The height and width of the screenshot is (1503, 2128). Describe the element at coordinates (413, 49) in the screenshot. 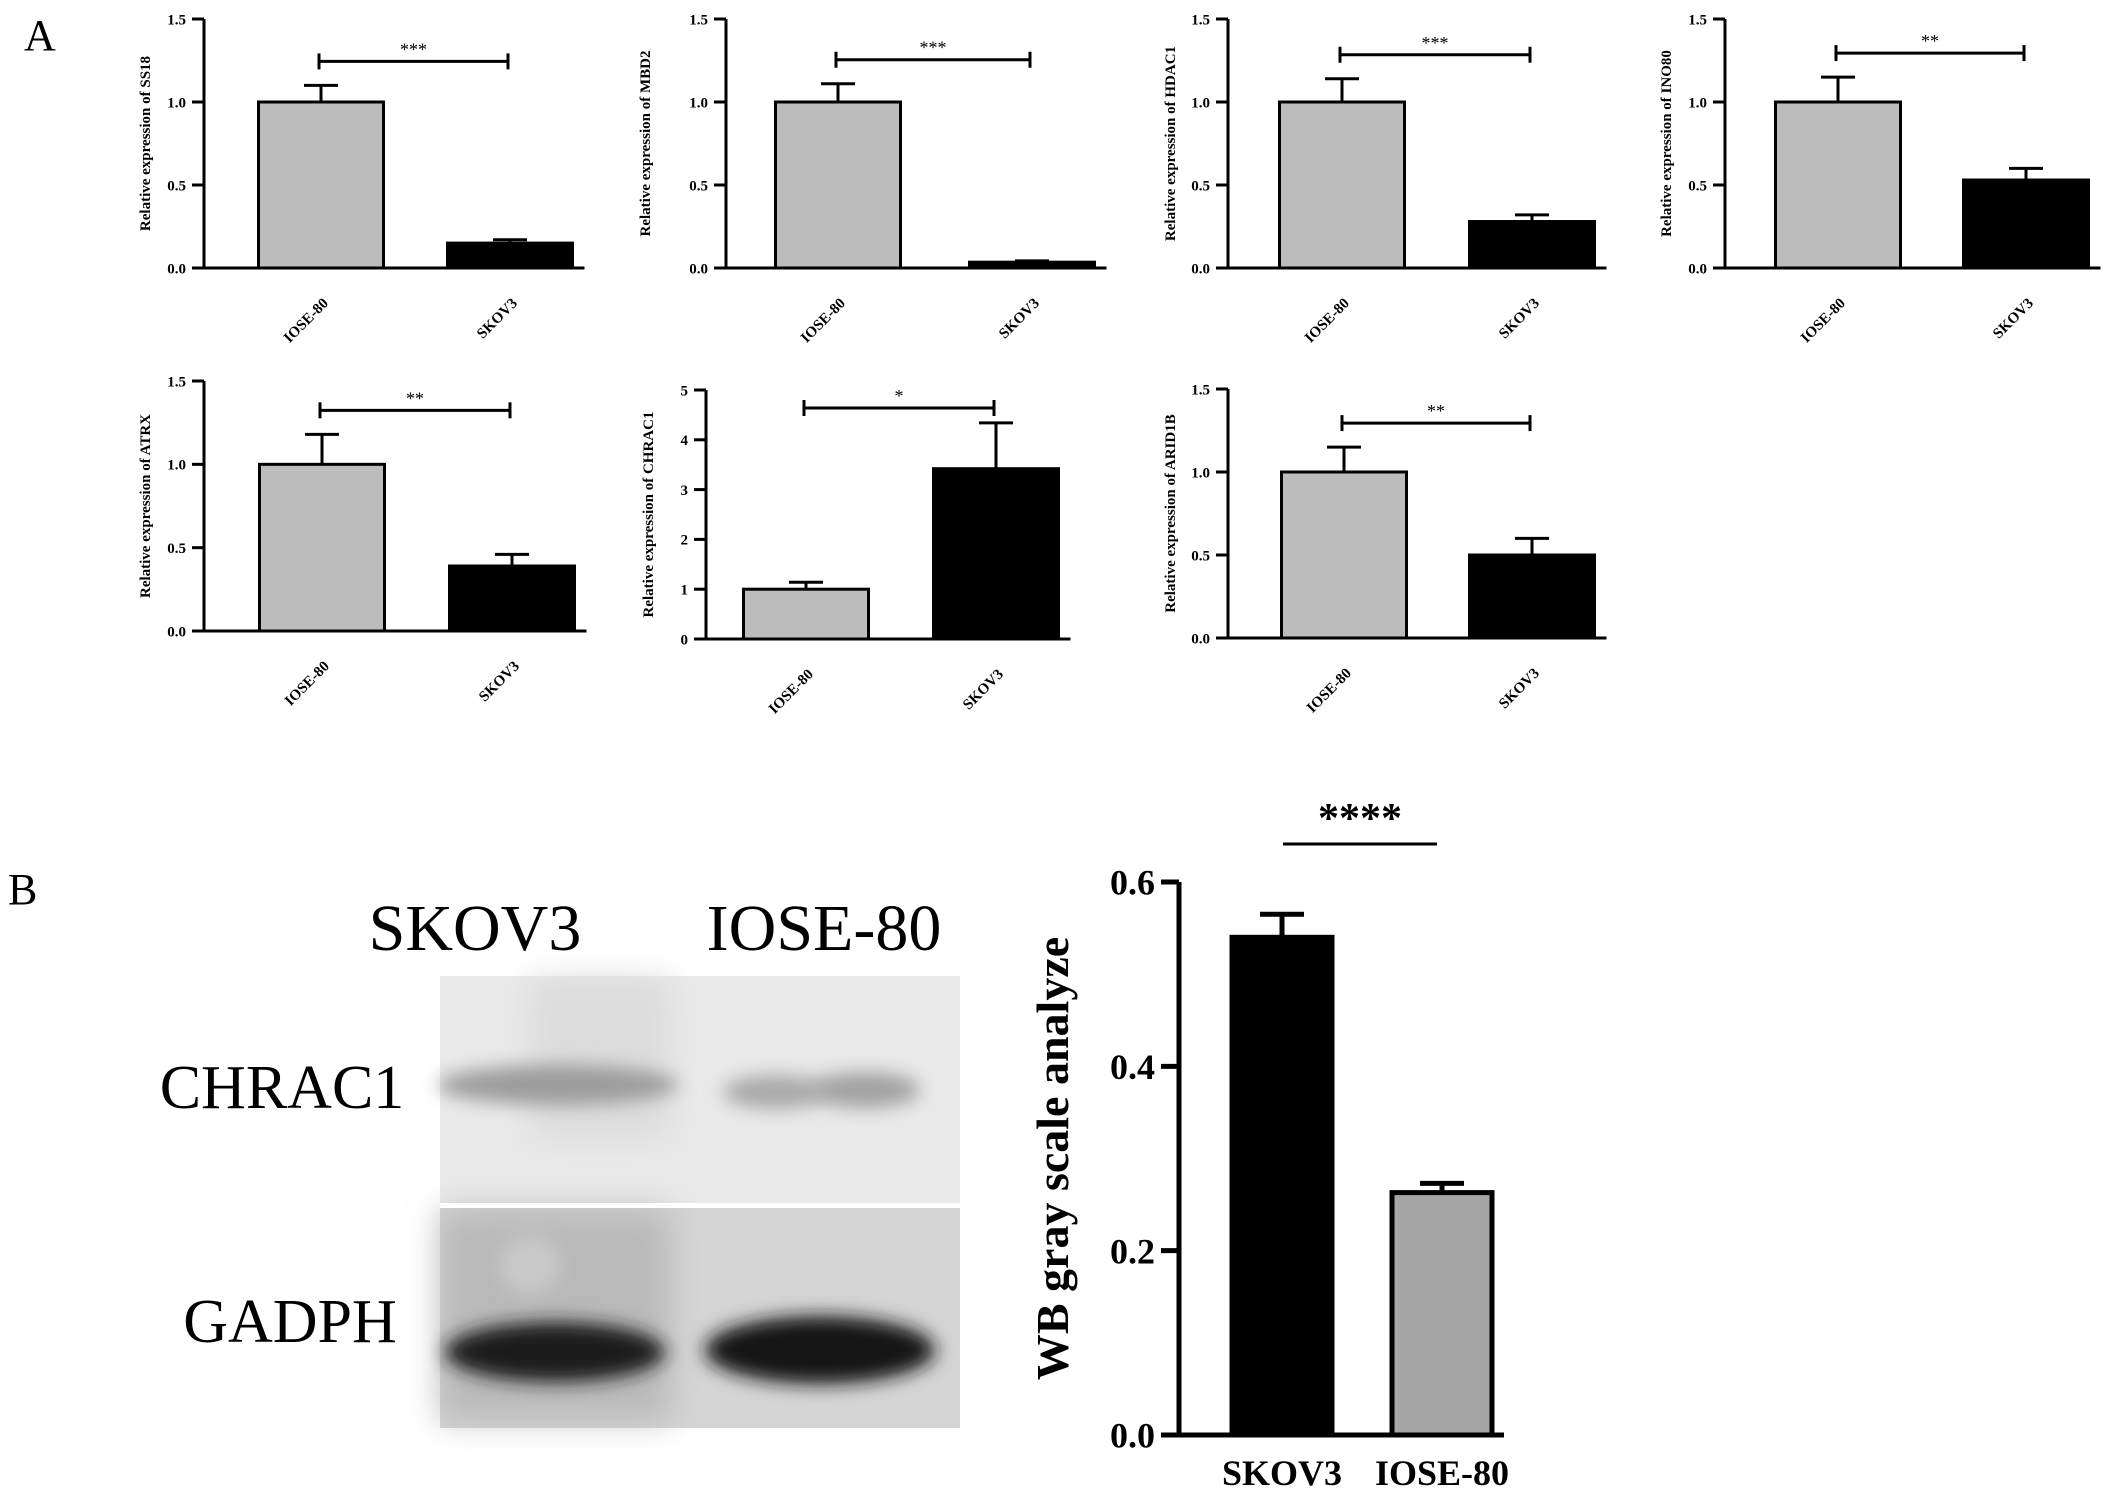

I see `ss18-sig-label: ***` at that location.